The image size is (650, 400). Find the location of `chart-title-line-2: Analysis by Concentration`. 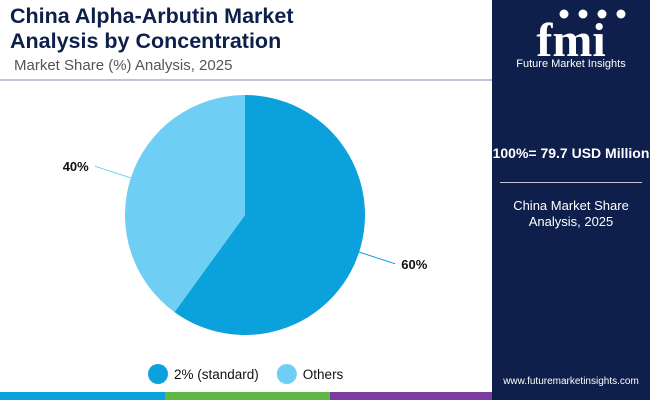

chart-title-line-2: Analysis by Concentration is located at coordinates (146, 41).